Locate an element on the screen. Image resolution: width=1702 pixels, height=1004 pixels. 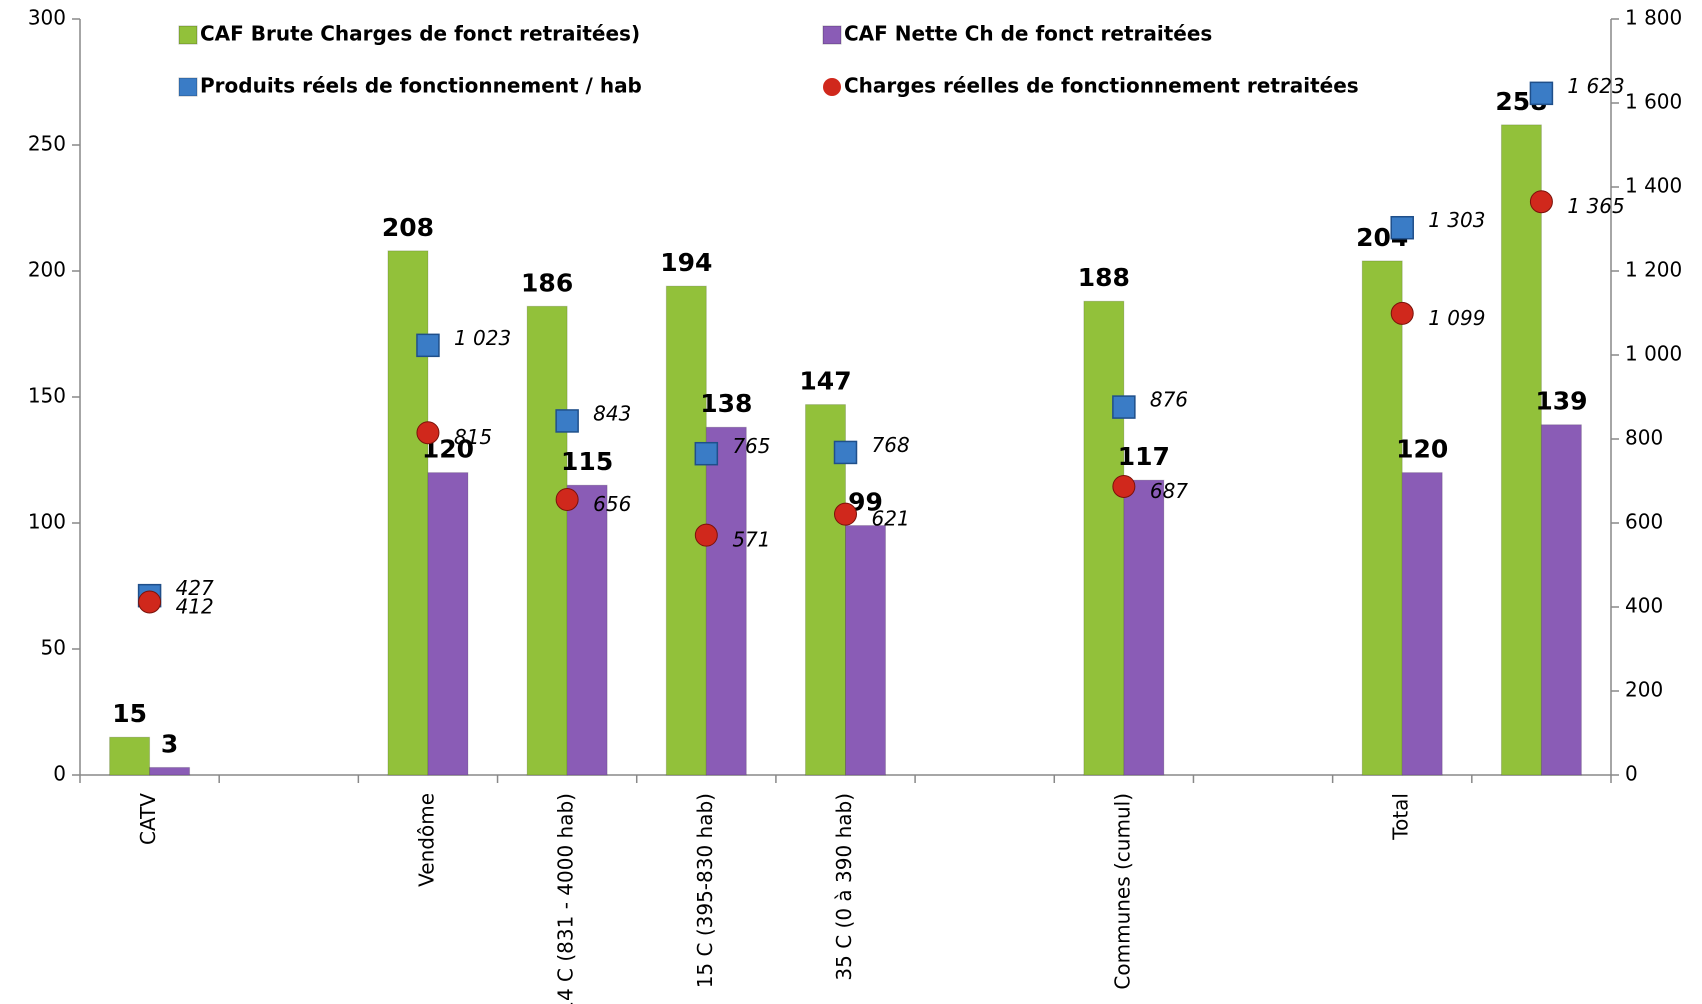
y2-tick-label: 0 is located at coordinates (1631, 774).